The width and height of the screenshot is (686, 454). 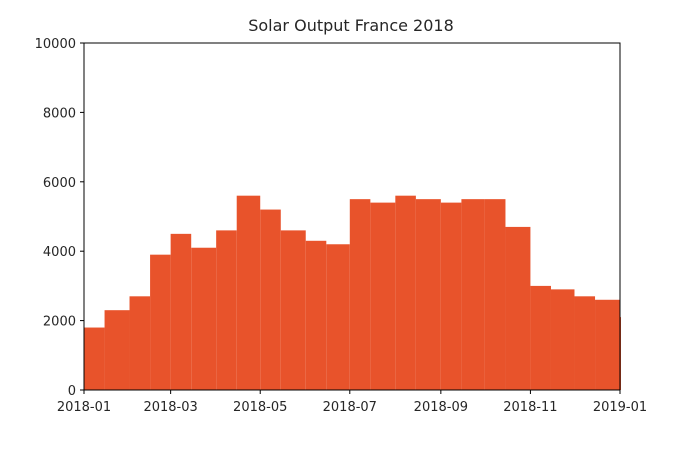 I want to click on y-tick-label: 2000, so click(x=59, y=322).